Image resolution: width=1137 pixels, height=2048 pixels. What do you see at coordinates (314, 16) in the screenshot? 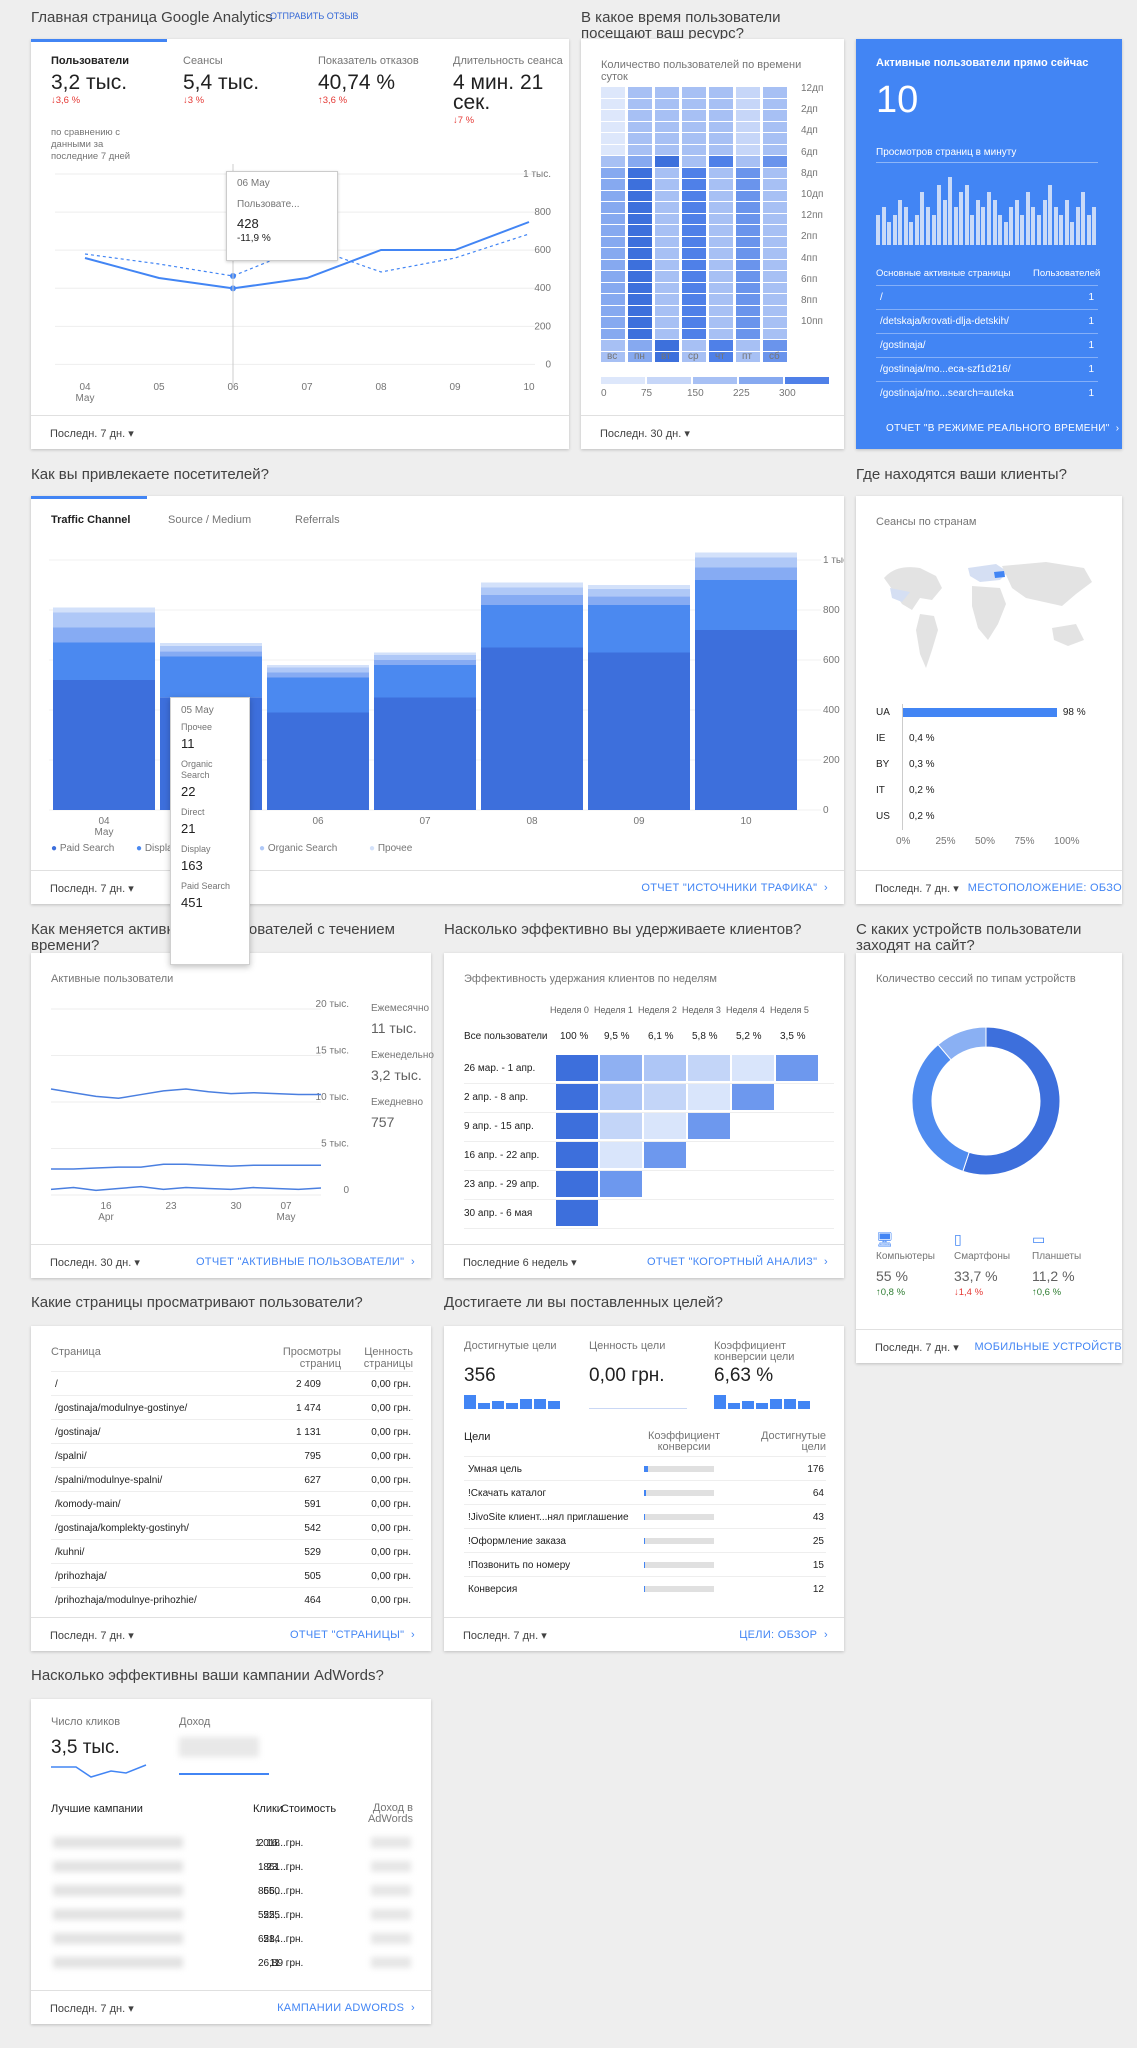
I see `feedback-link: ОТПРАВИТЬ ОТЗЫВ` at bounding box center [314, 16].